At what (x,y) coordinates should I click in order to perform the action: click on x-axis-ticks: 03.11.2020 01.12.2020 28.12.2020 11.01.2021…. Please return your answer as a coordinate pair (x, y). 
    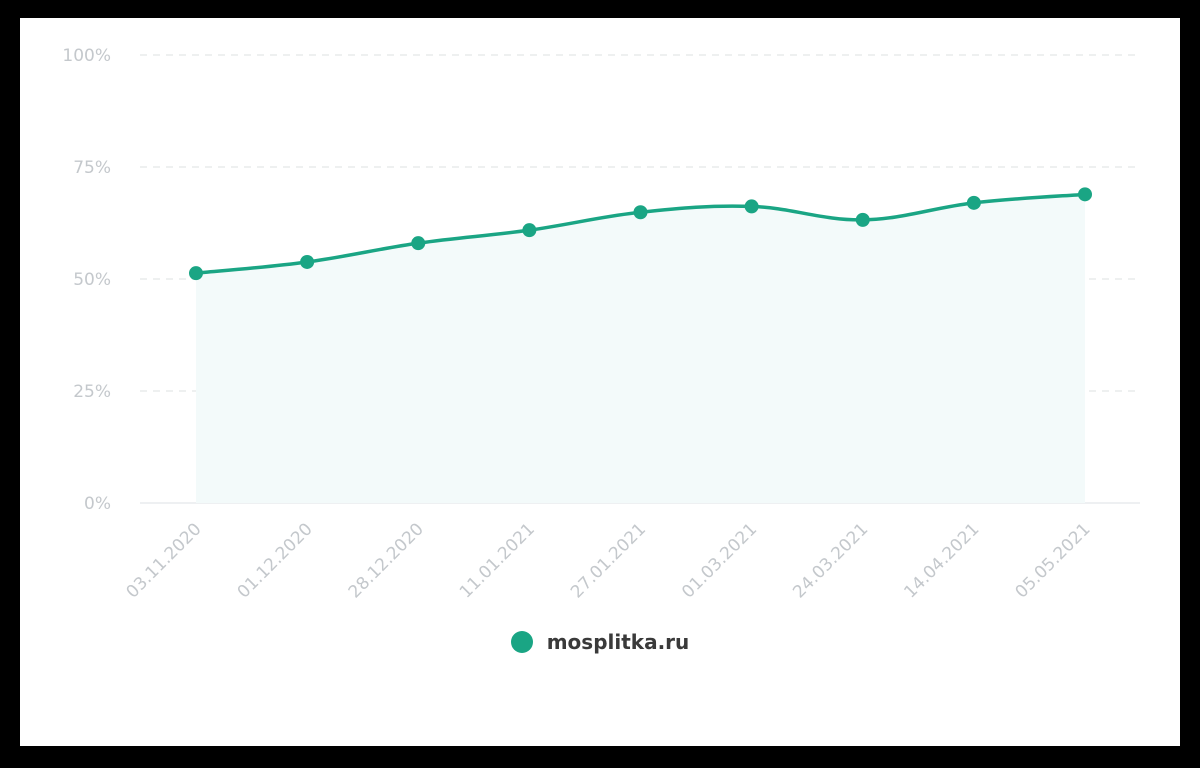
    Looking at the image, I should click on (609, 560).